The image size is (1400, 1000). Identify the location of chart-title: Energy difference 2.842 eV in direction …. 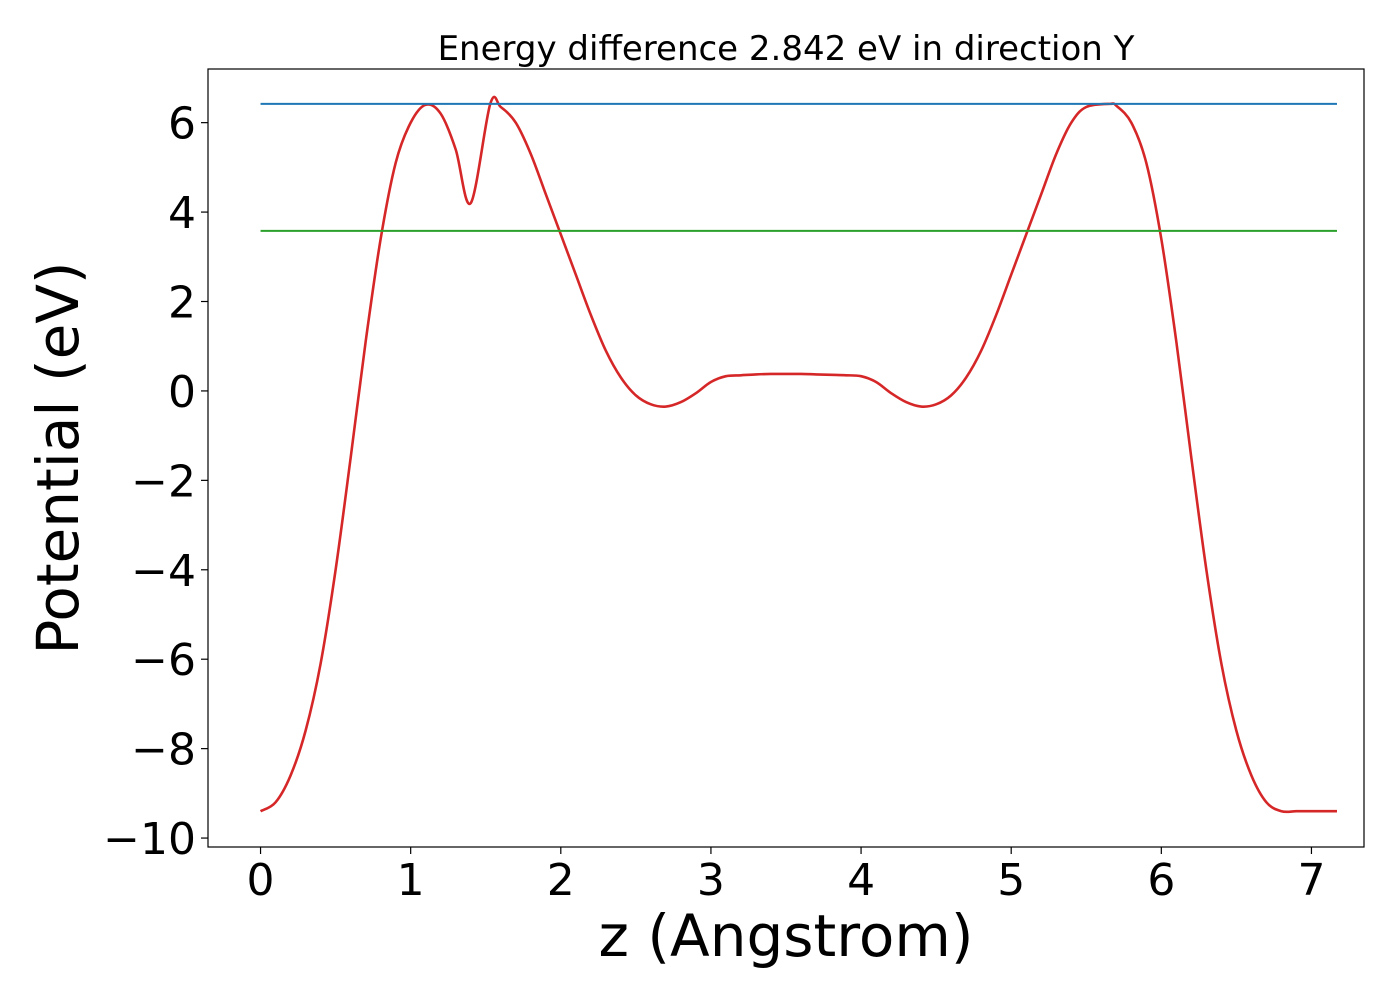
(786, 49).